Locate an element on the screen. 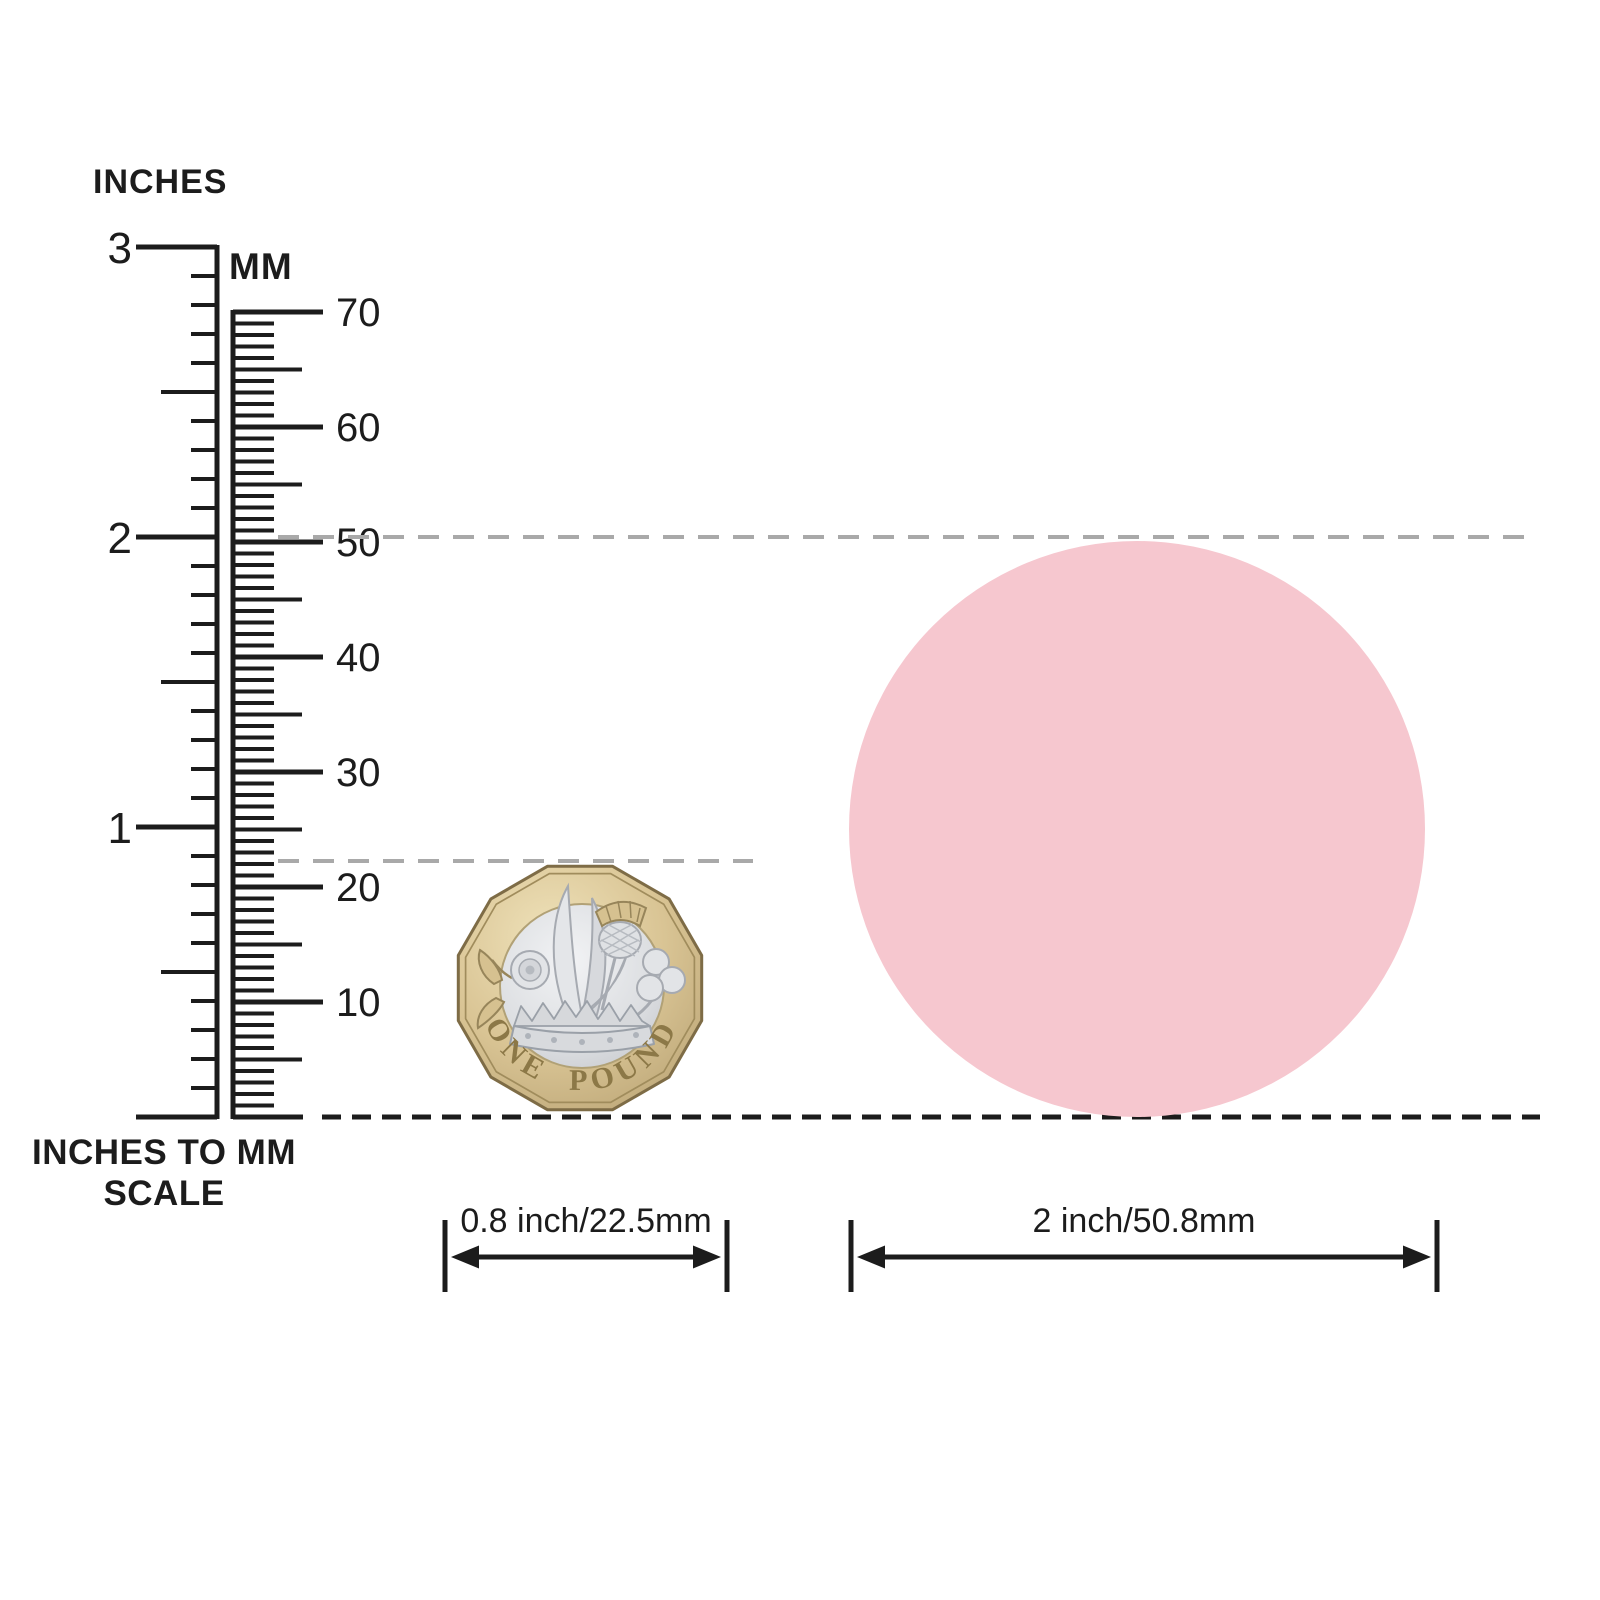 The height and width of the screenshot is (1600, 1600). mm-tick-label: 50 is located at coordinates (358, 543).